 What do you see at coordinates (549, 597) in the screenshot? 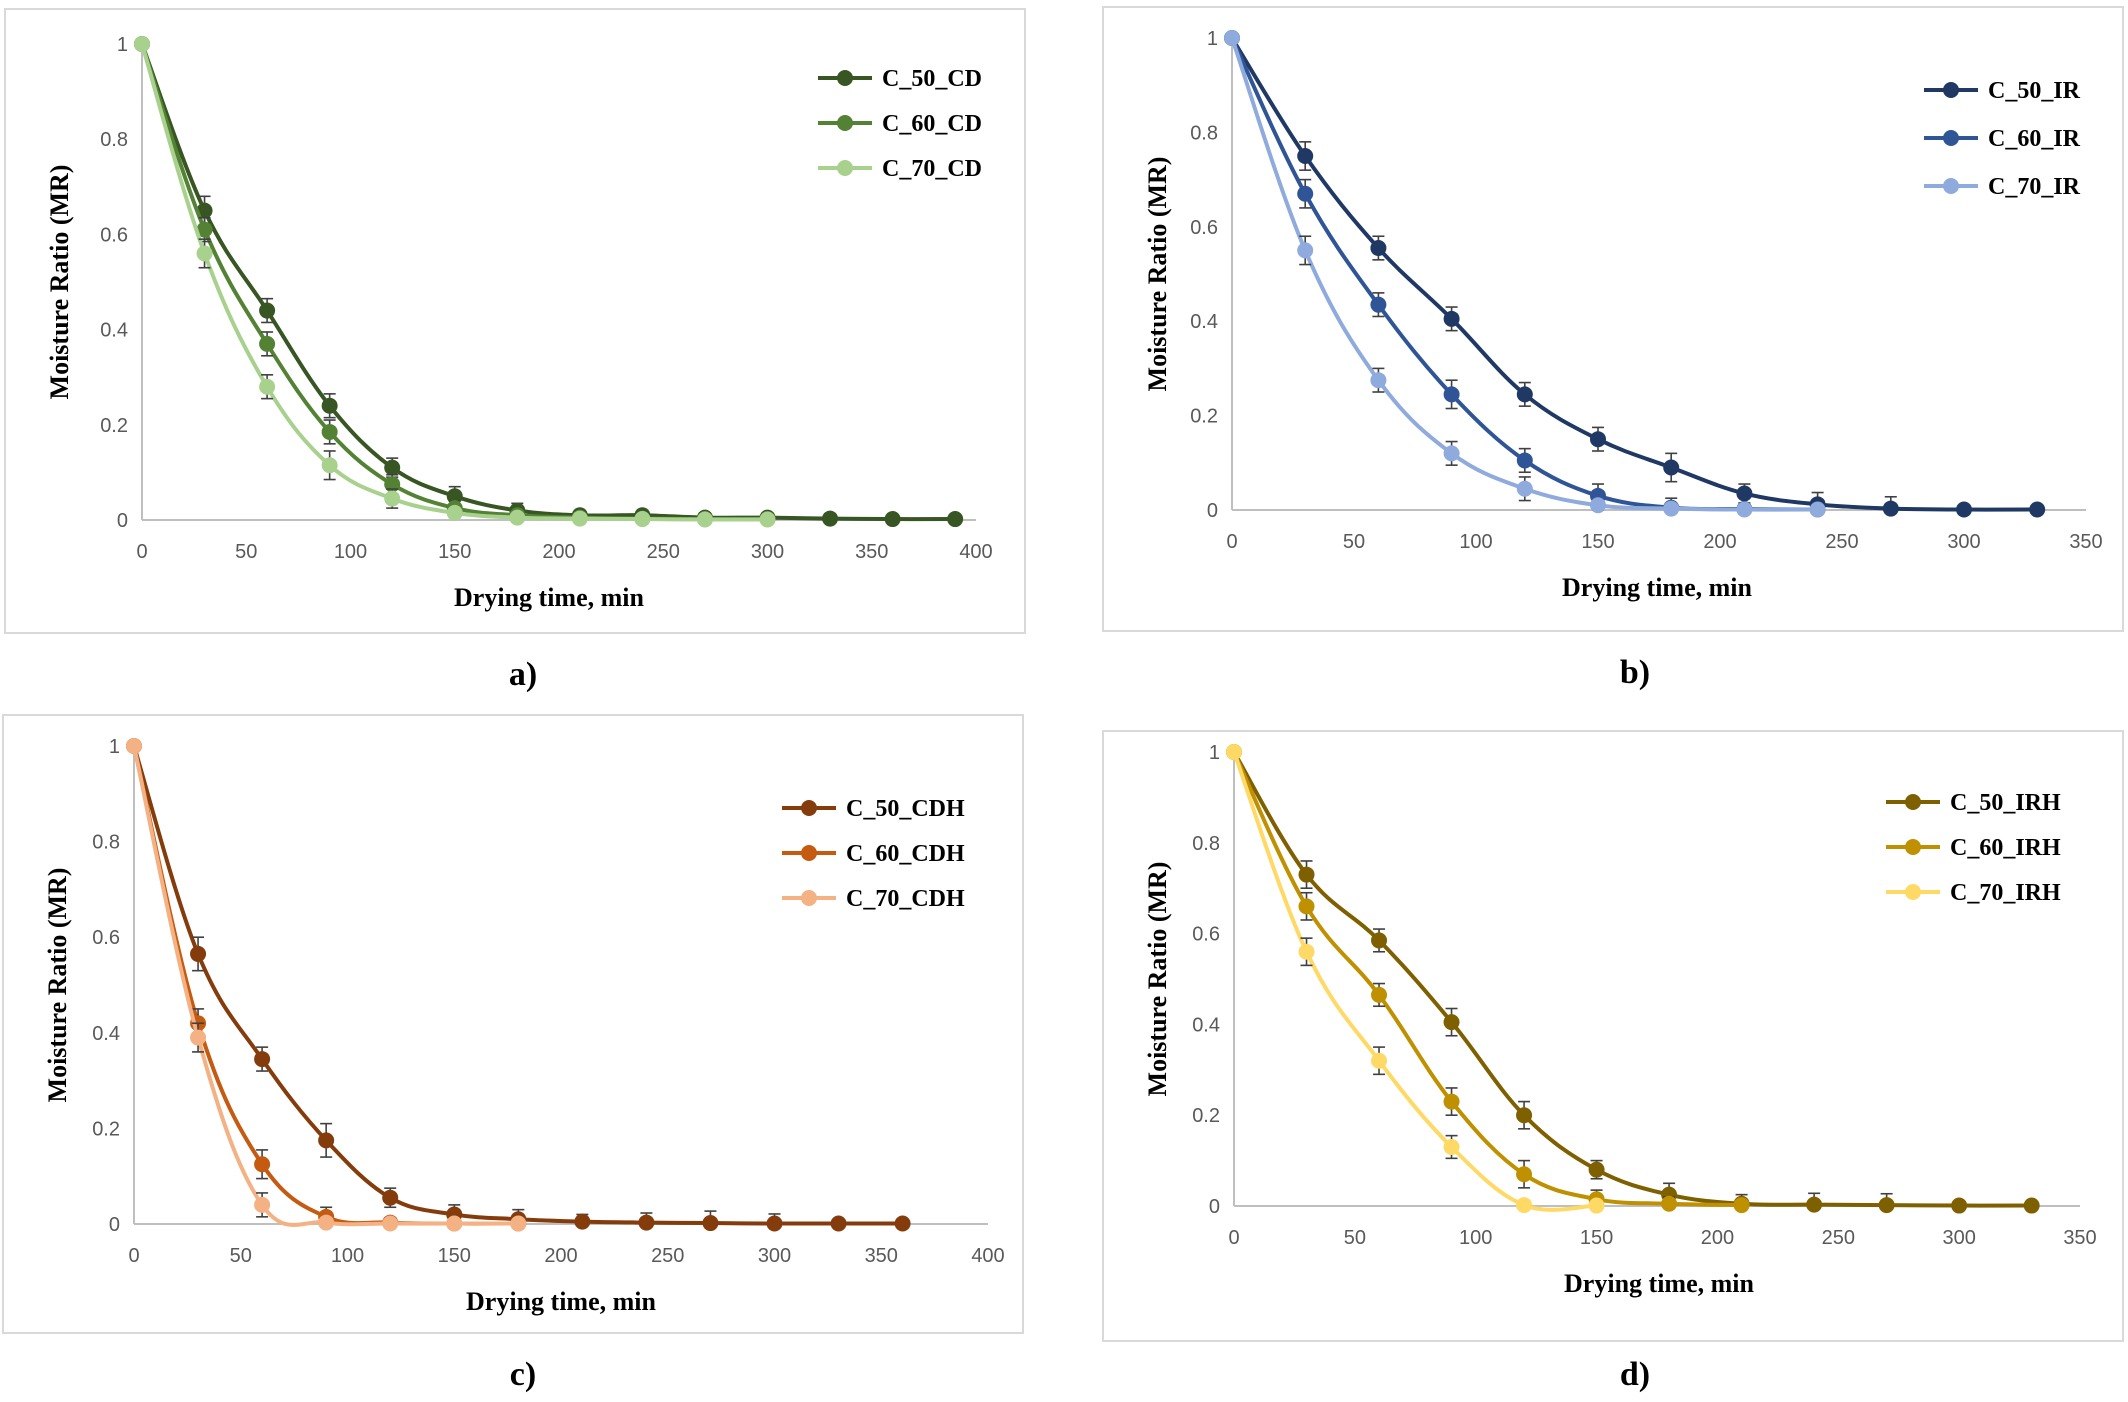
I see `x-axis-title: Drying time, min` at bounding box center [549, 597].